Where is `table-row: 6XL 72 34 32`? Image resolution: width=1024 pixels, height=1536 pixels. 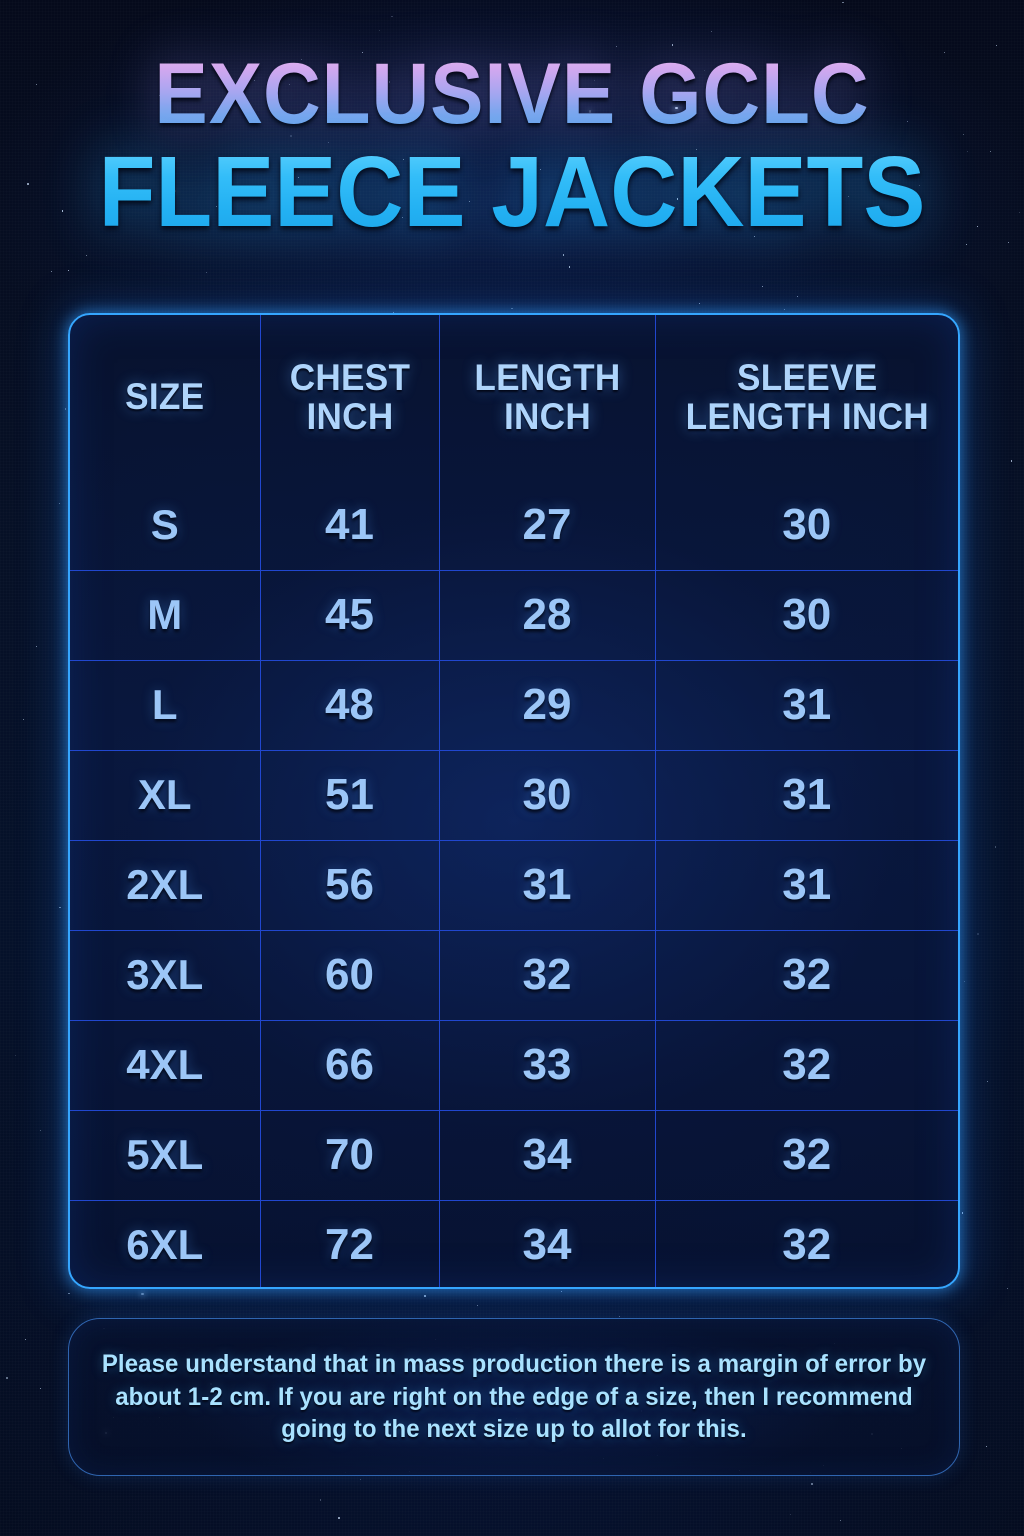 table-row: 6XL 72 34 32 is located at coordinates (514, 1243).